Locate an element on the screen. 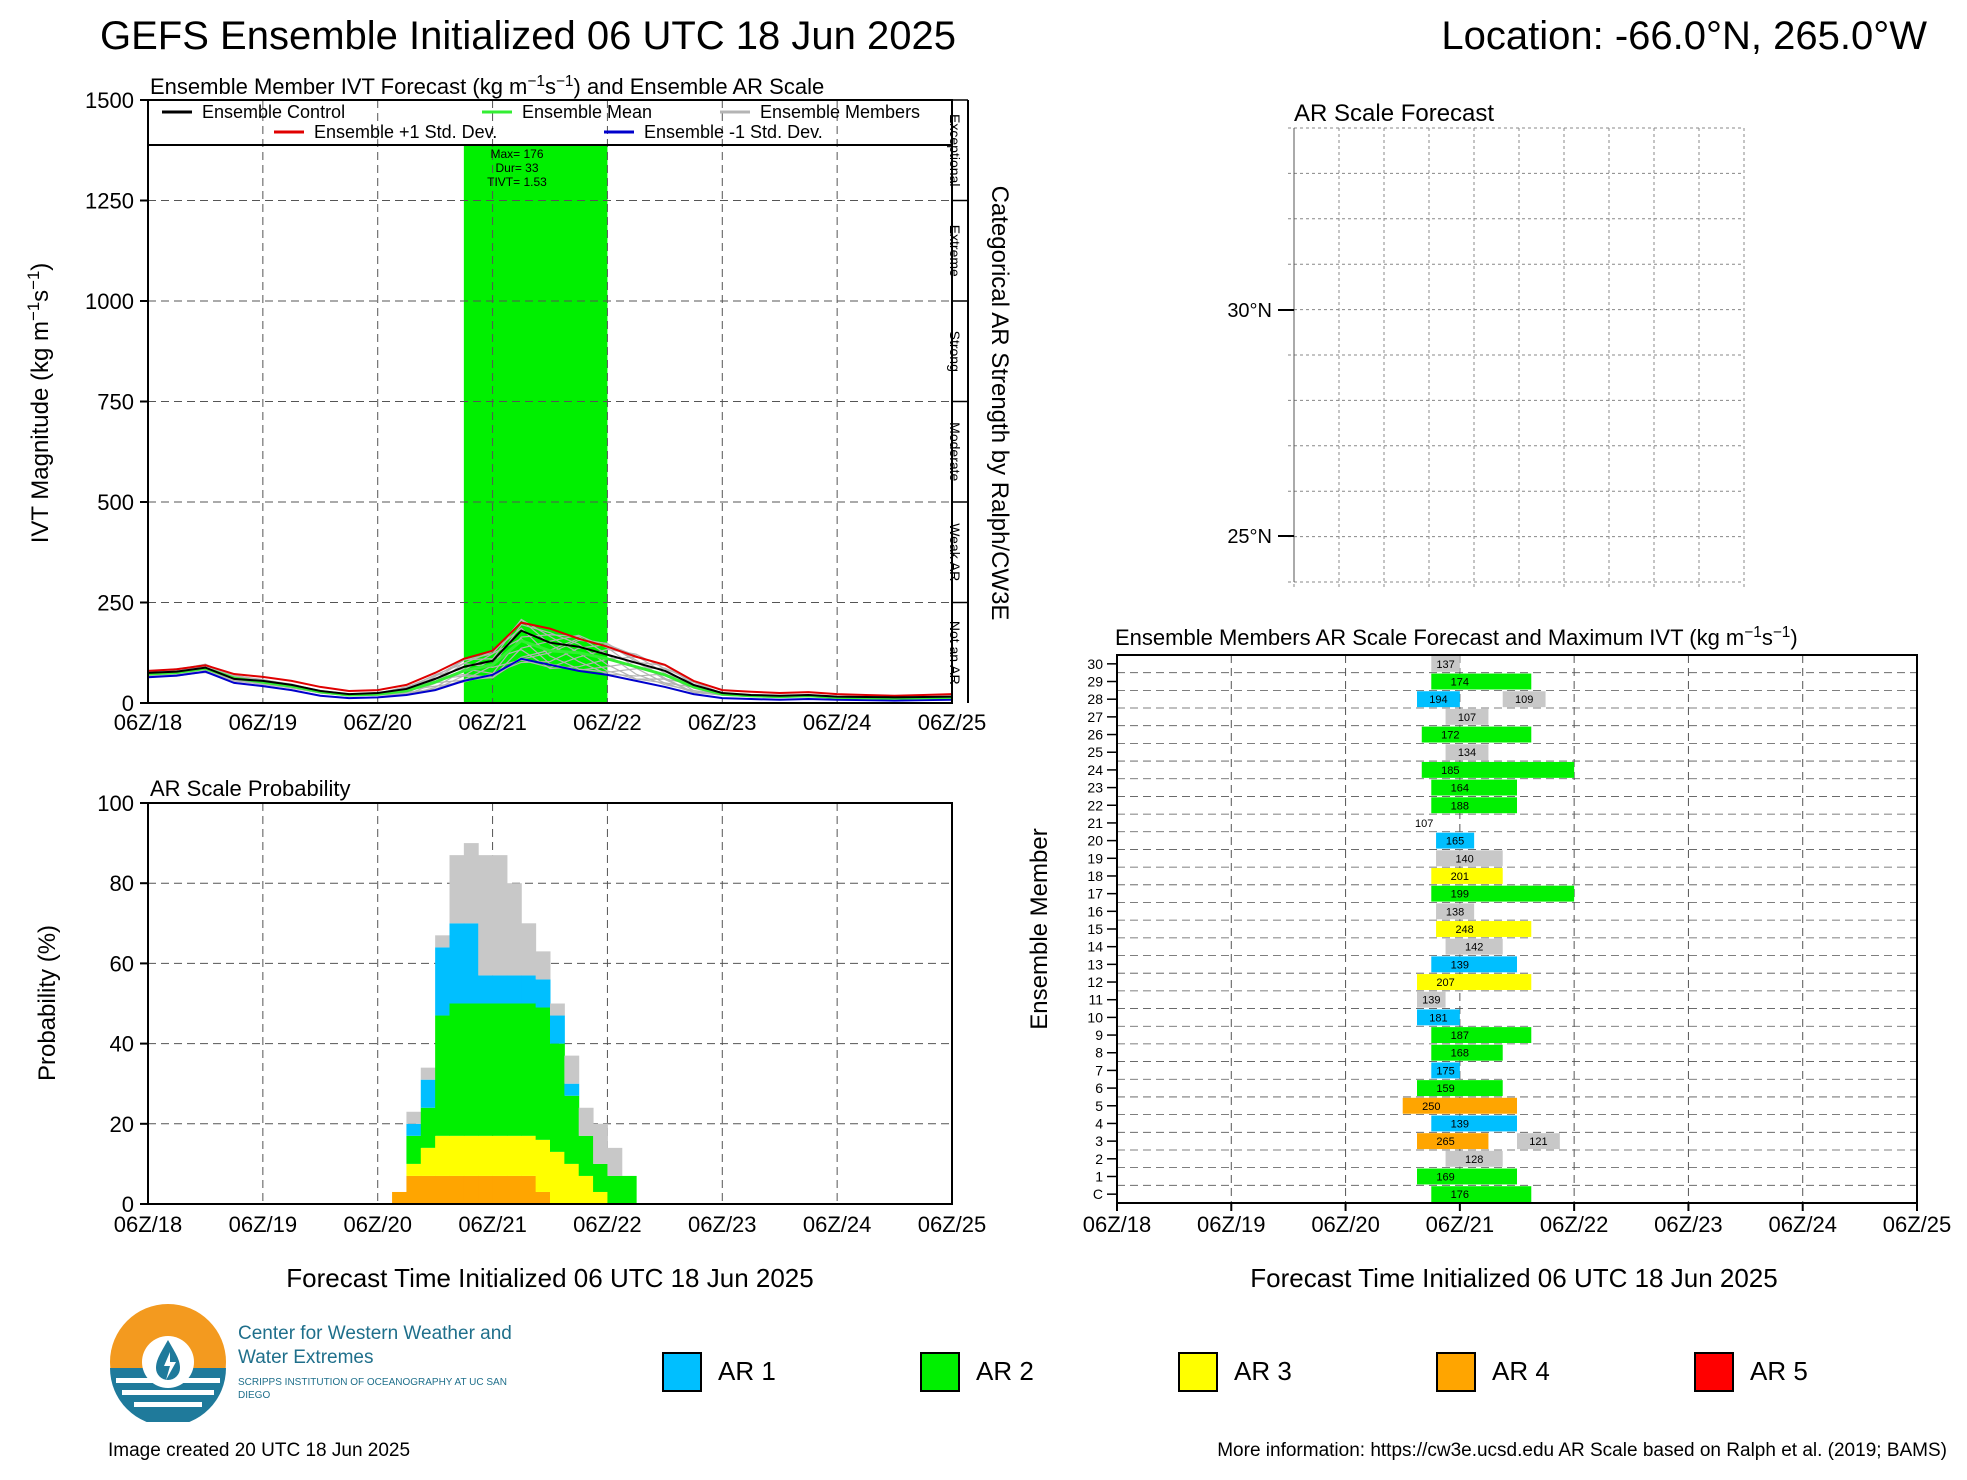 The width and height of the screenshot is (1967, 1480). category-axis-title: Categorical AR Strength by Ralph/CW3E is located at coordinates (999, 403).